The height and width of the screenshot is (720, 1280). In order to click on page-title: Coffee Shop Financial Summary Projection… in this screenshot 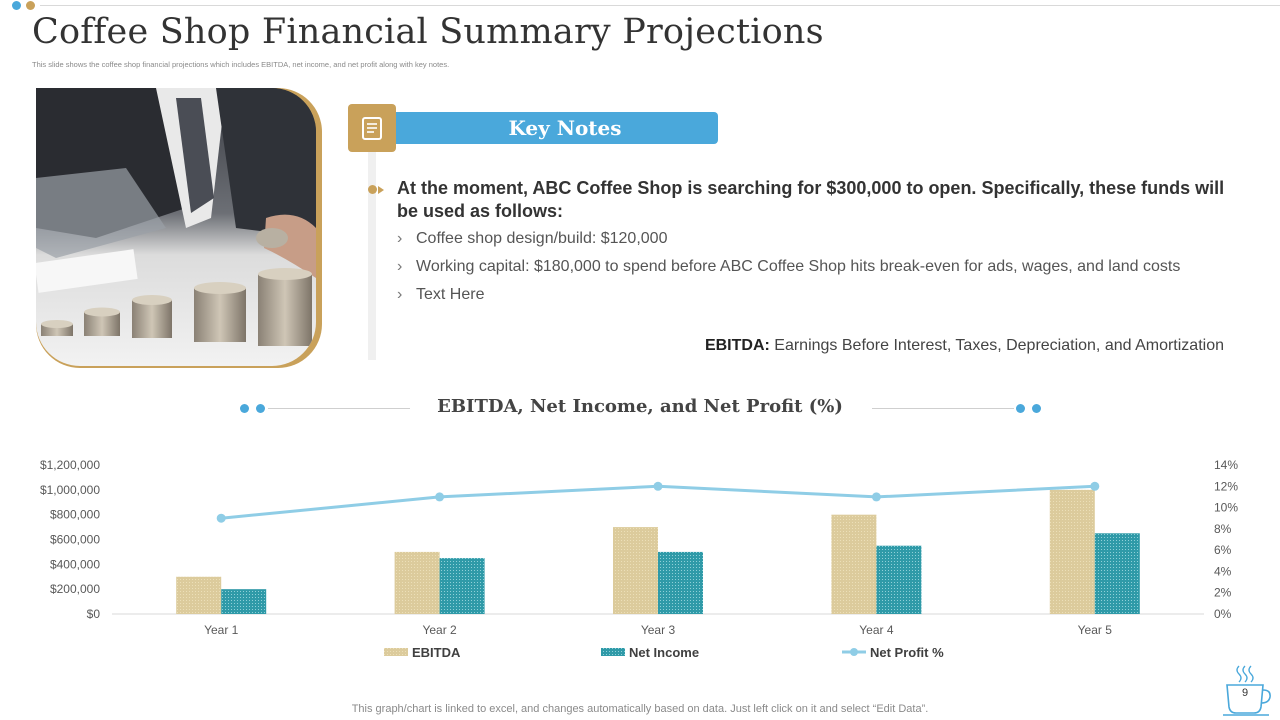, I will do `click(428, 32)`.